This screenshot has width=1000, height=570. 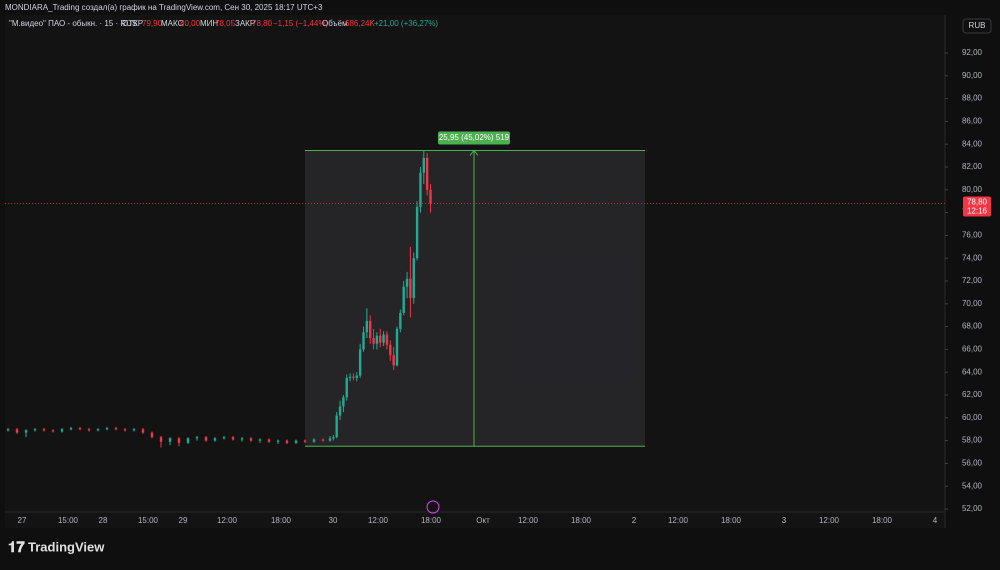 I want to click on time-label: 3, so click(x=784, y=520).